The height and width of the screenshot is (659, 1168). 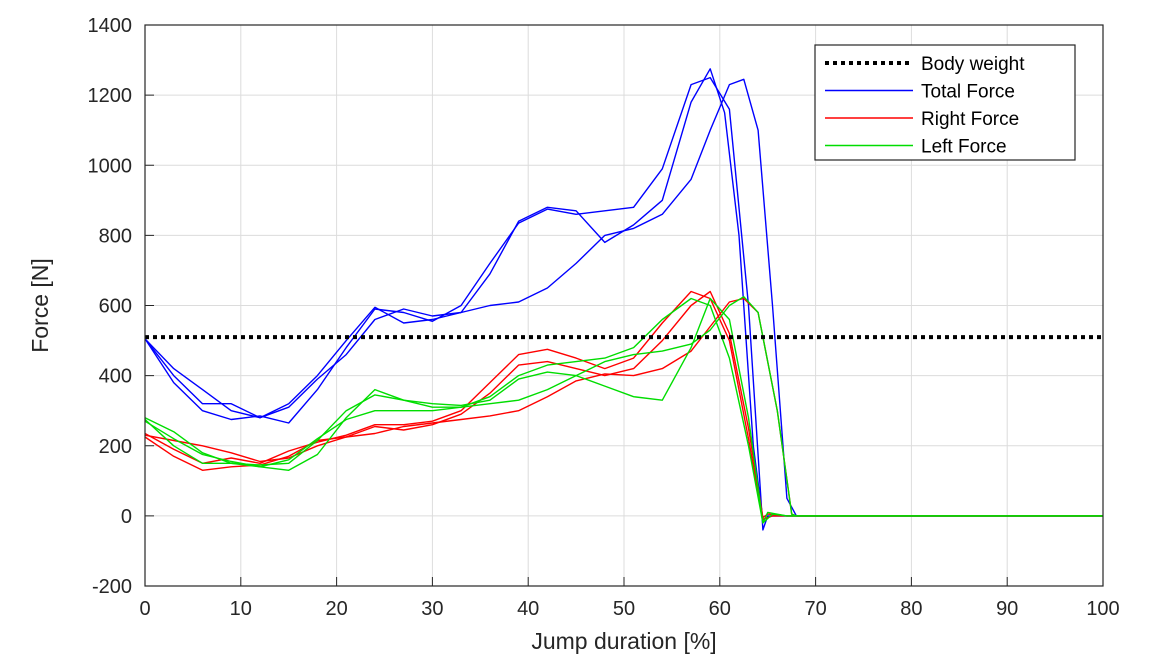 What do you see at coordinates (110, 96) in the screenshot?
I see `y-tick-label: 1200` at bounding box center [110, 96].